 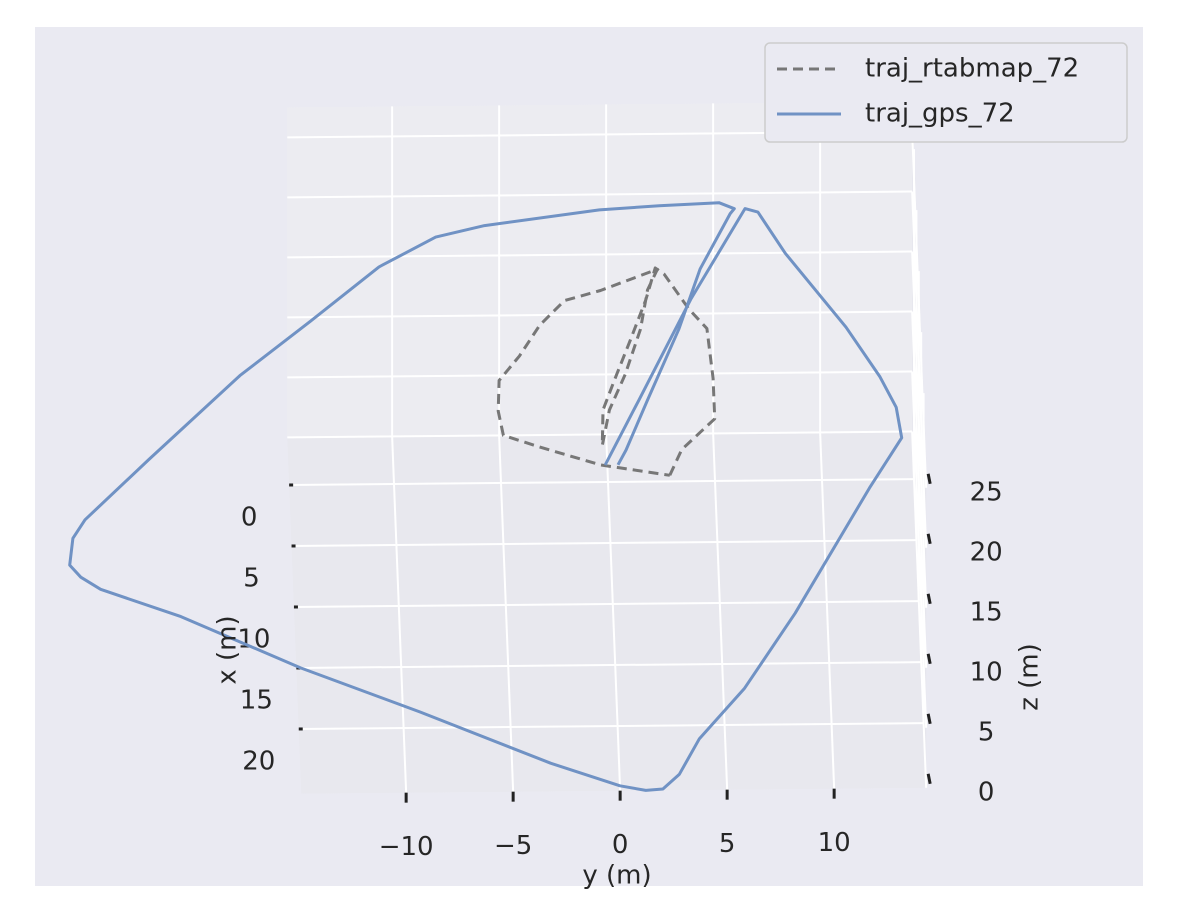 What do you see at coordinates (727, 844) in the screenshot?
I see `y-tick-label: 5` at bounding box center [727, 844].